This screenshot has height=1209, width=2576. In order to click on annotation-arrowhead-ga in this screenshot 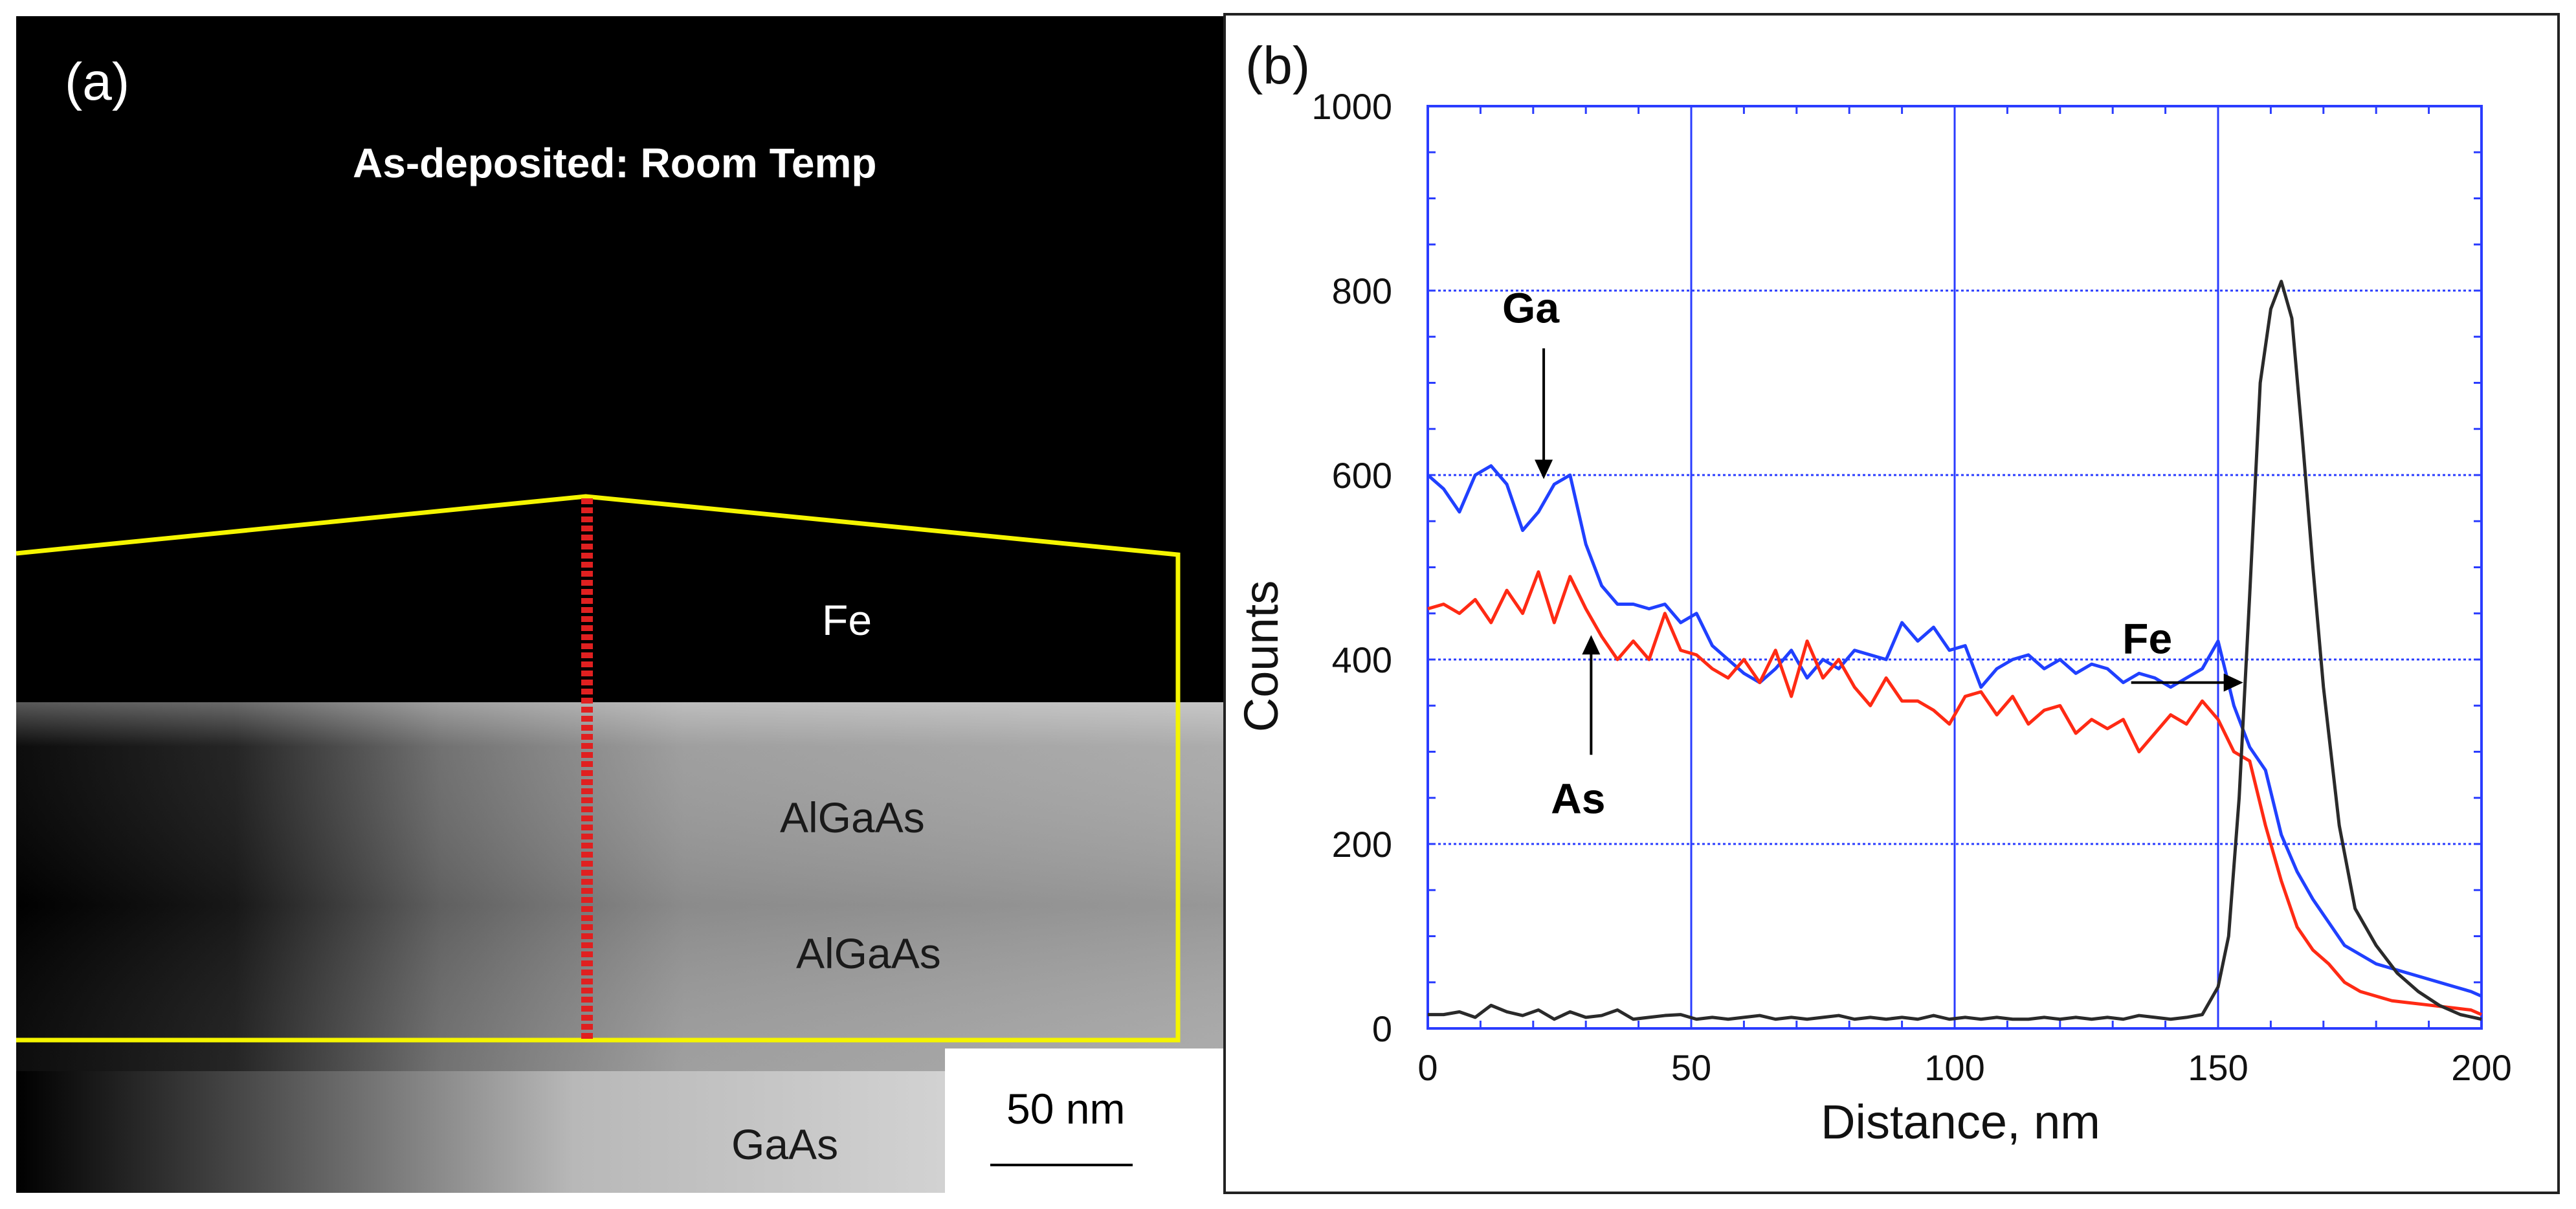, I will do `click(1544, 470)`.